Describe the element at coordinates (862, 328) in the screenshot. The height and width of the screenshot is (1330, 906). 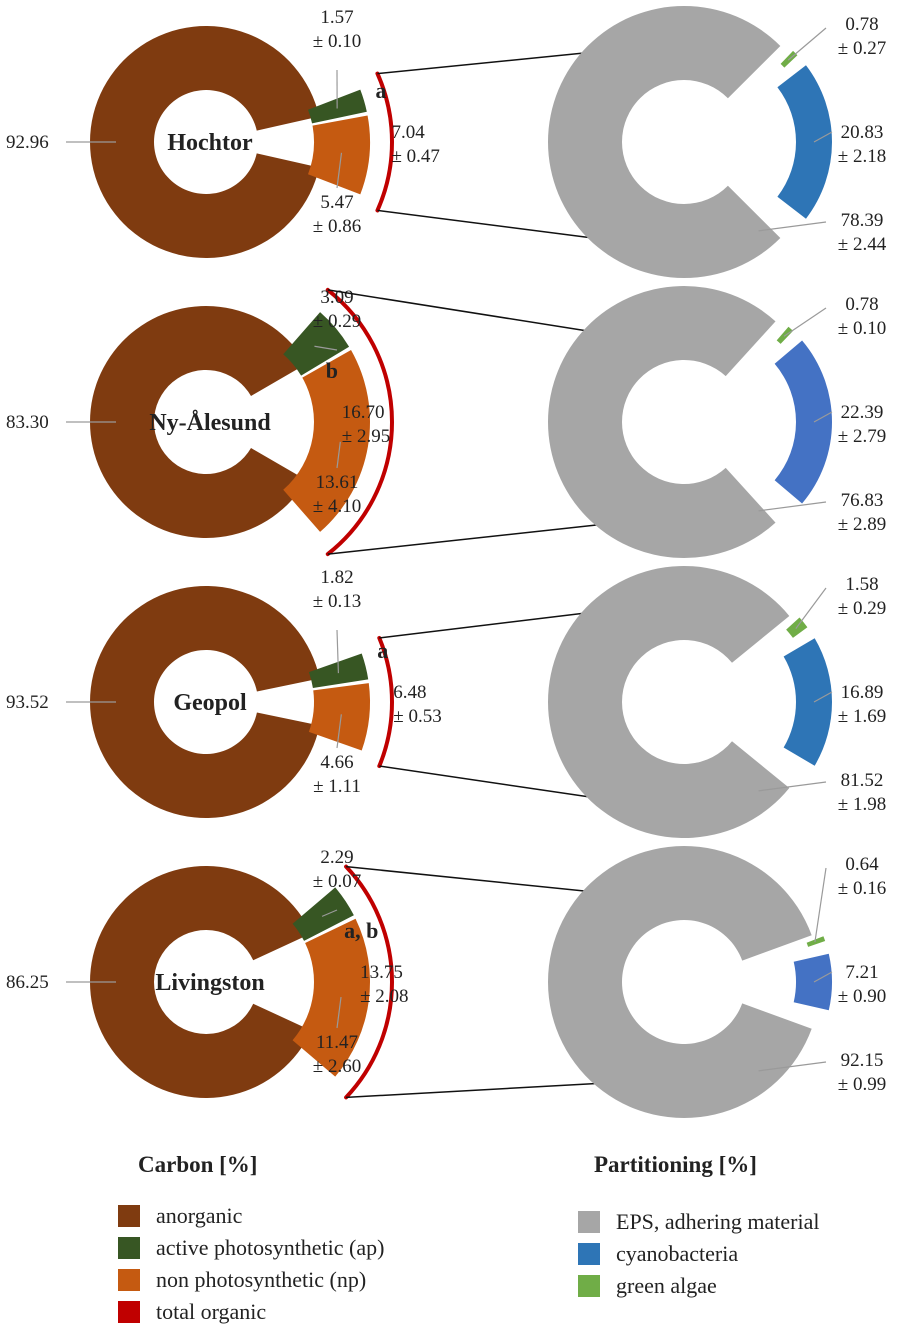
I see `green-algae-label-1-sd: ± 0.10` at that location.